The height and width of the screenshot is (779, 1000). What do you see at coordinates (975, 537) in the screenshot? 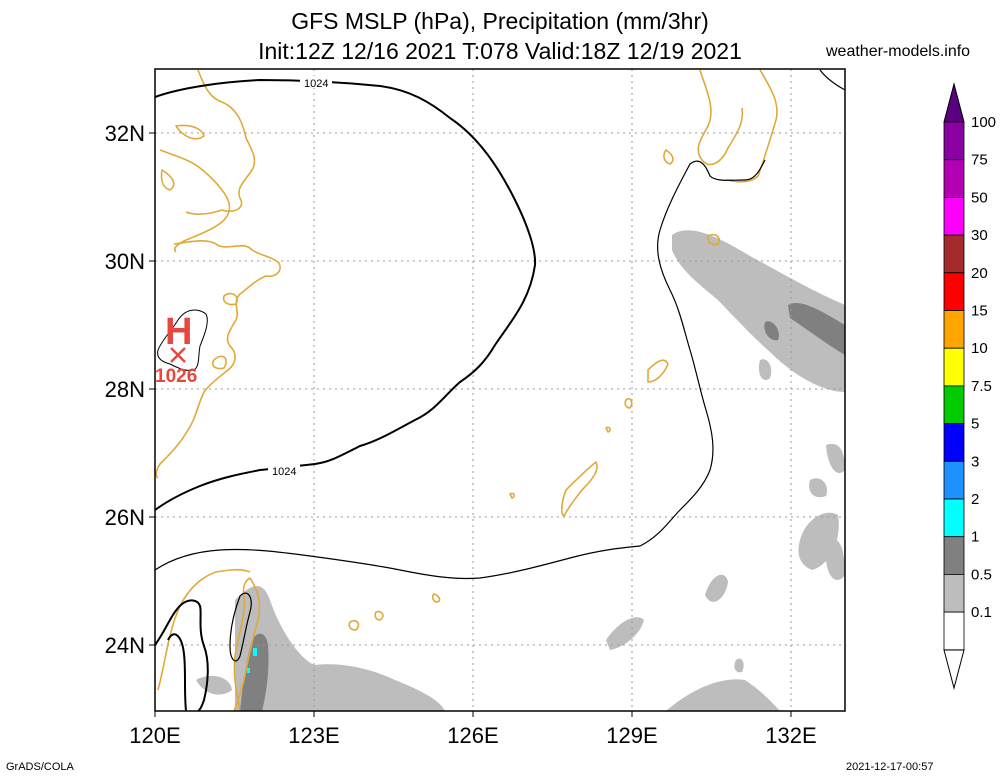
I see `colorbar-label: 1` at bounding box center [975, 537].